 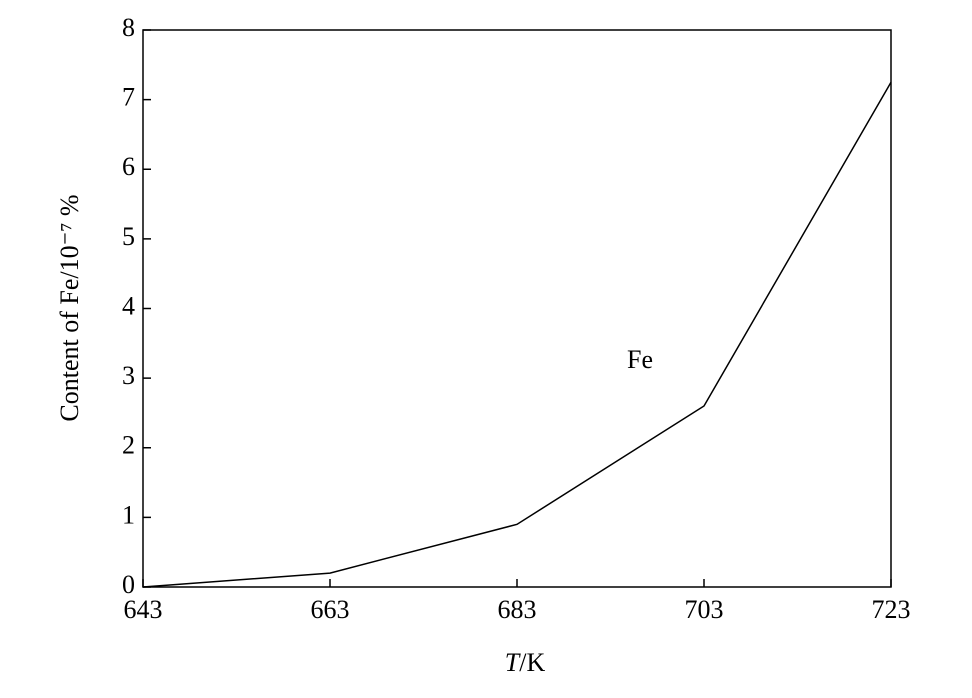 I want to click on x-tick-label: 663, so click(x=330, y=609).